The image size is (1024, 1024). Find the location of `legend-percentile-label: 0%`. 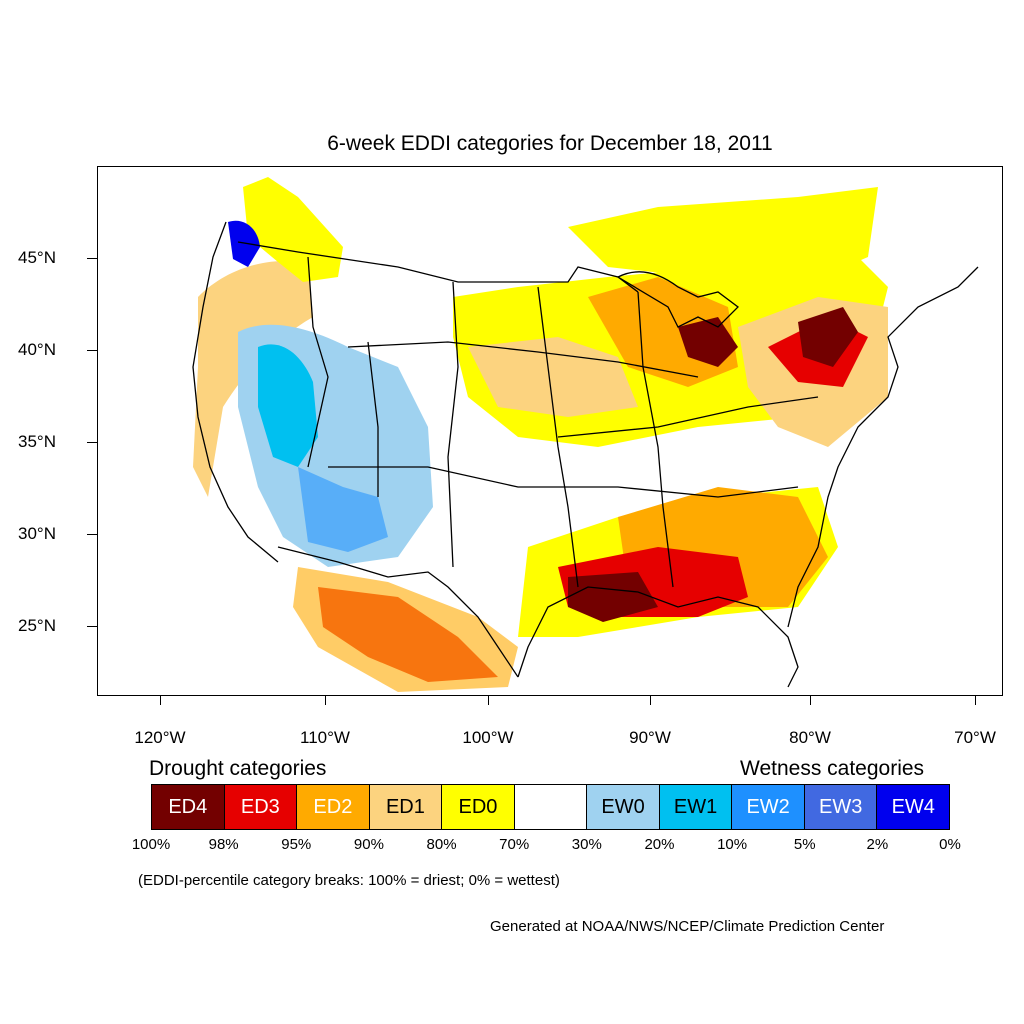

legend-percentile-label: 0% is located at coordinates (950, 844).